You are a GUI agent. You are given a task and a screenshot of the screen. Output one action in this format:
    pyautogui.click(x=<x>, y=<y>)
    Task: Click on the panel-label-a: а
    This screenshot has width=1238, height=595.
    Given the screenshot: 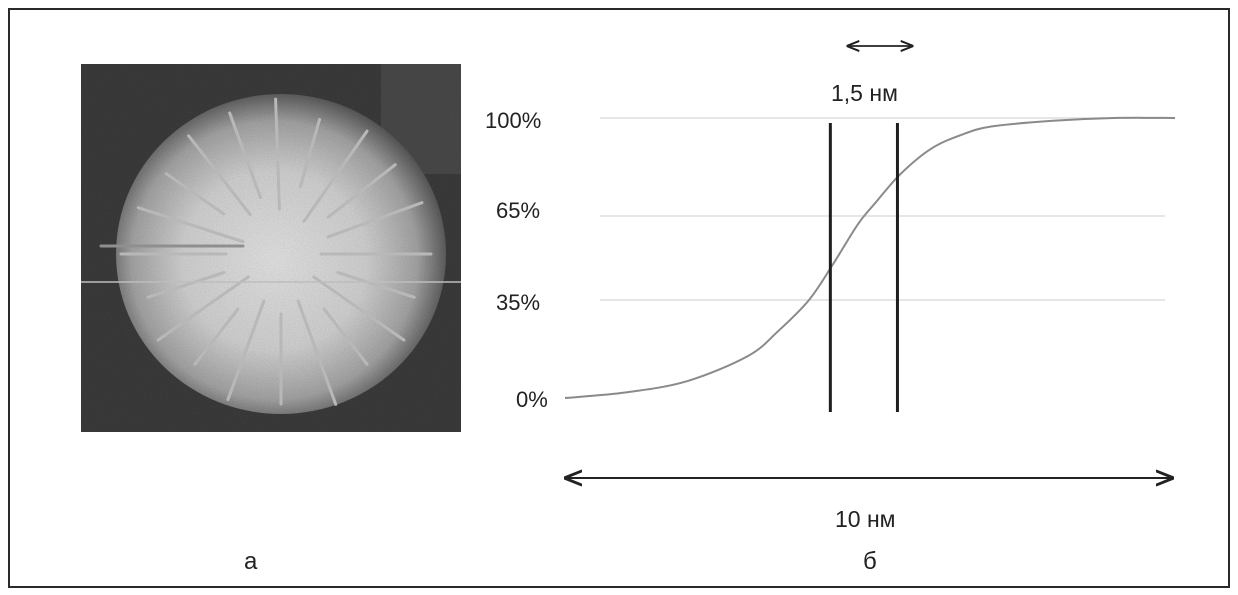 What is the action you would take?
    pyautogui.click(x=251, y=561)
    